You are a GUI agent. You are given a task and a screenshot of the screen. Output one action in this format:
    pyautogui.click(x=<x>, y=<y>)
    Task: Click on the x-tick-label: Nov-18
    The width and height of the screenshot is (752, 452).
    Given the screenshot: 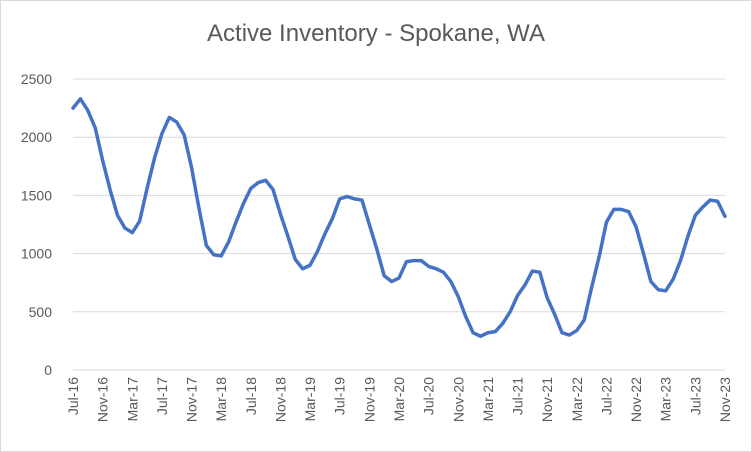 What is the action you would take?
    pyautogui.click(x=280, y=399)
    